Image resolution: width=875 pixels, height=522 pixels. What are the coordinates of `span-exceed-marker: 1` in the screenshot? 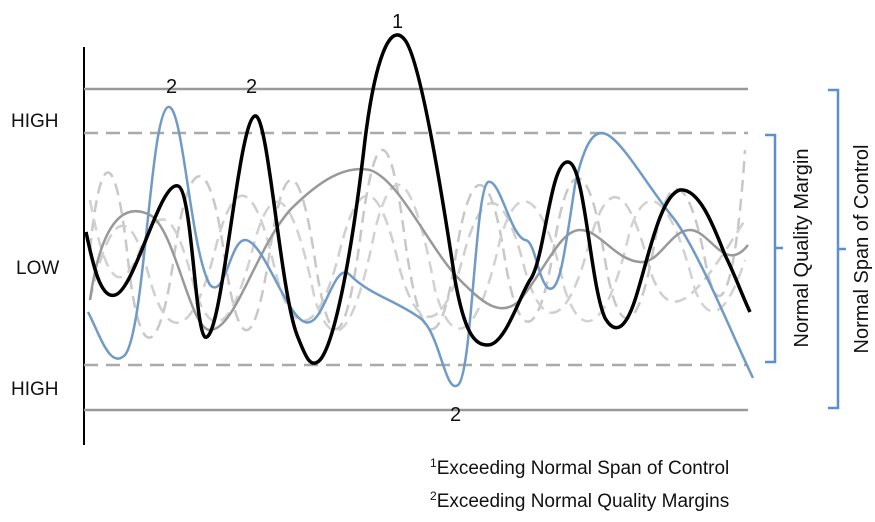 It's located at (397, 22).